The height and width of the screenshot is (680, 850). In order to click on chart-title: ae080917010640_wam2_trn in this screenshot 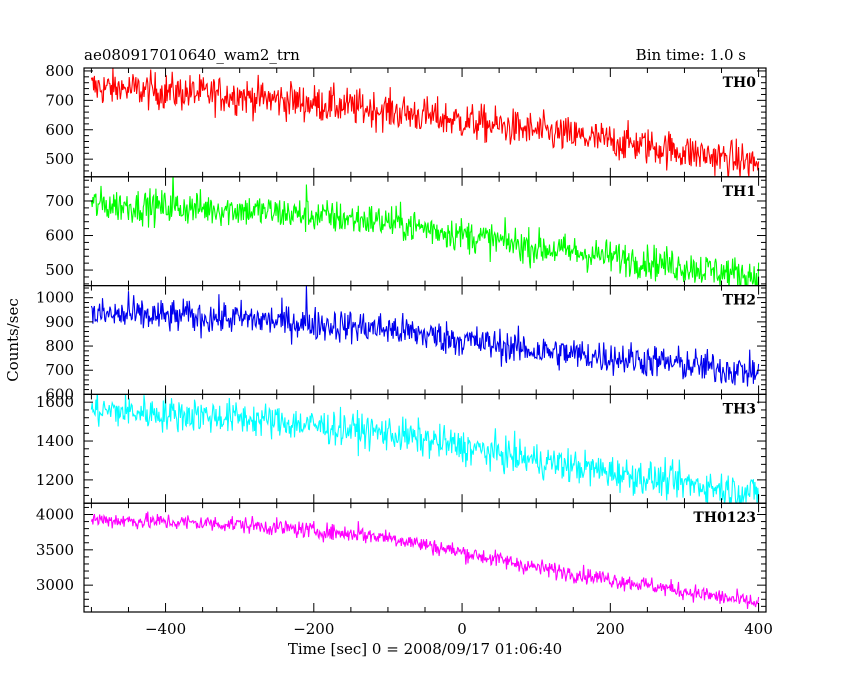, I will do `click(192, 55)`.